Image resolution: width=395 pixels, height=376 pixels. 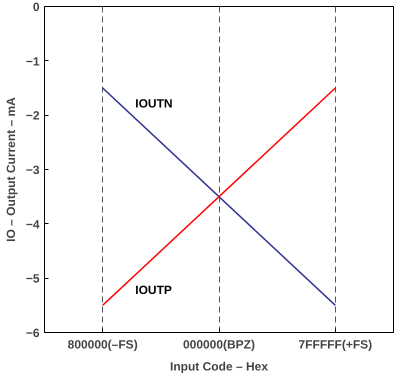 I want to click on x-axis-title: Input Code – Hex, so click(x=219, y=367).